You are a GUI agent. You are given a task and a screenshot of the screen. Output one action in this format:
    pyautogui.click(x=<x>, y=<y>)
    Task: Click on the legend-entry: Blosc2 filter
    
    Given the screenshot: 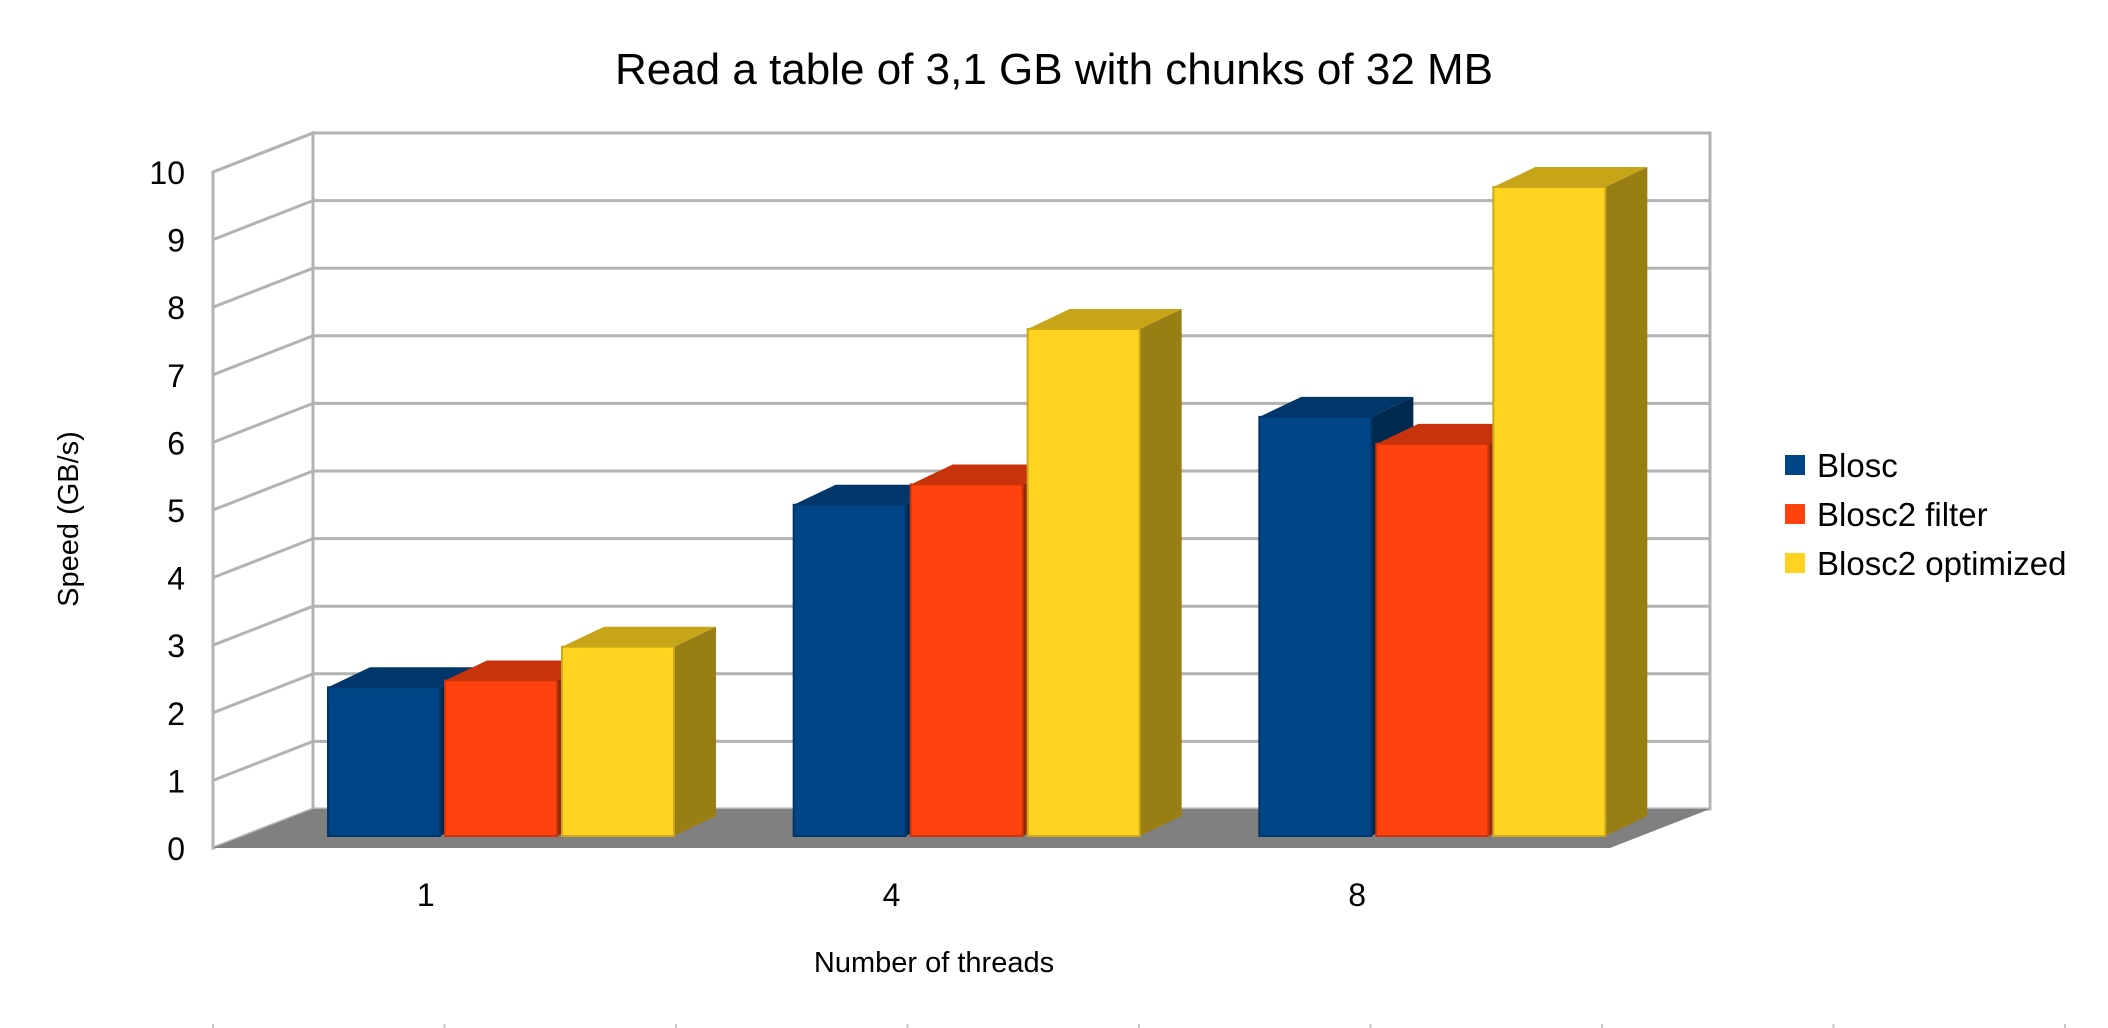 What is the action you would take?
    pyautogui.click(x=1886, y=514)
    